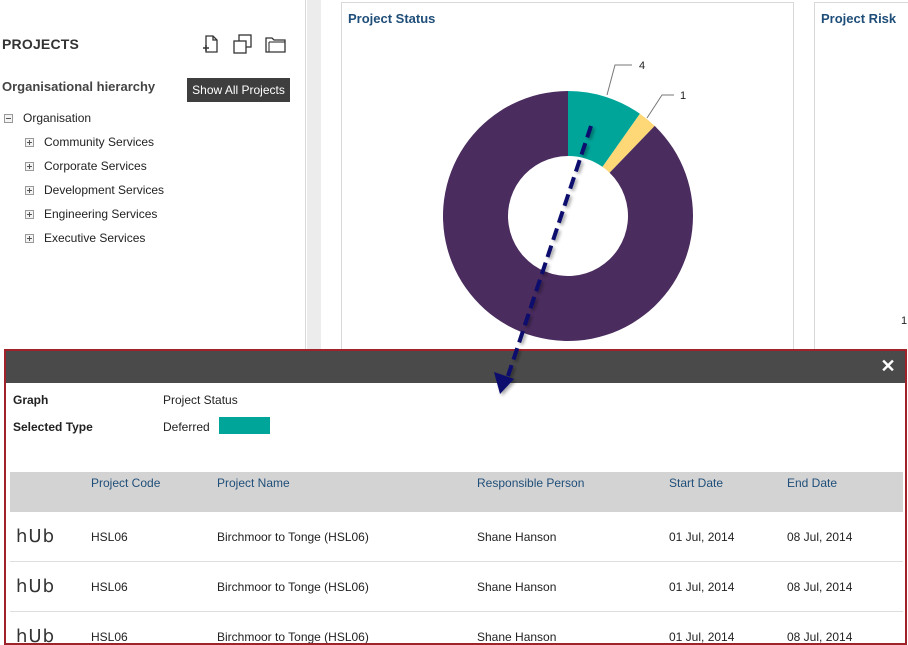 The width and height of the screenshot is (908, 645). What do you see at coordinates (99, 142) in the screenshot?
I see `tree-item-label: Community Services` at bounding box center [99, 142].